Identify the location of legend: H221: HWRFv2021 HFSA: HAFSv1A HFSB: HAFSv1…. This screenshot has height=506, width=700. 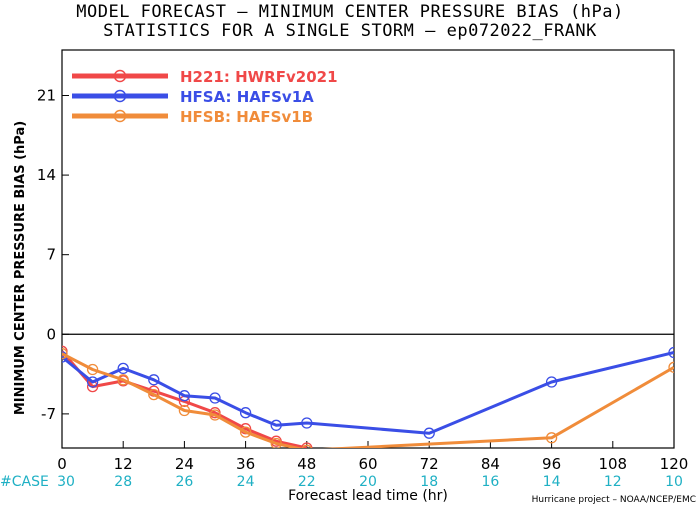
(205, 97).